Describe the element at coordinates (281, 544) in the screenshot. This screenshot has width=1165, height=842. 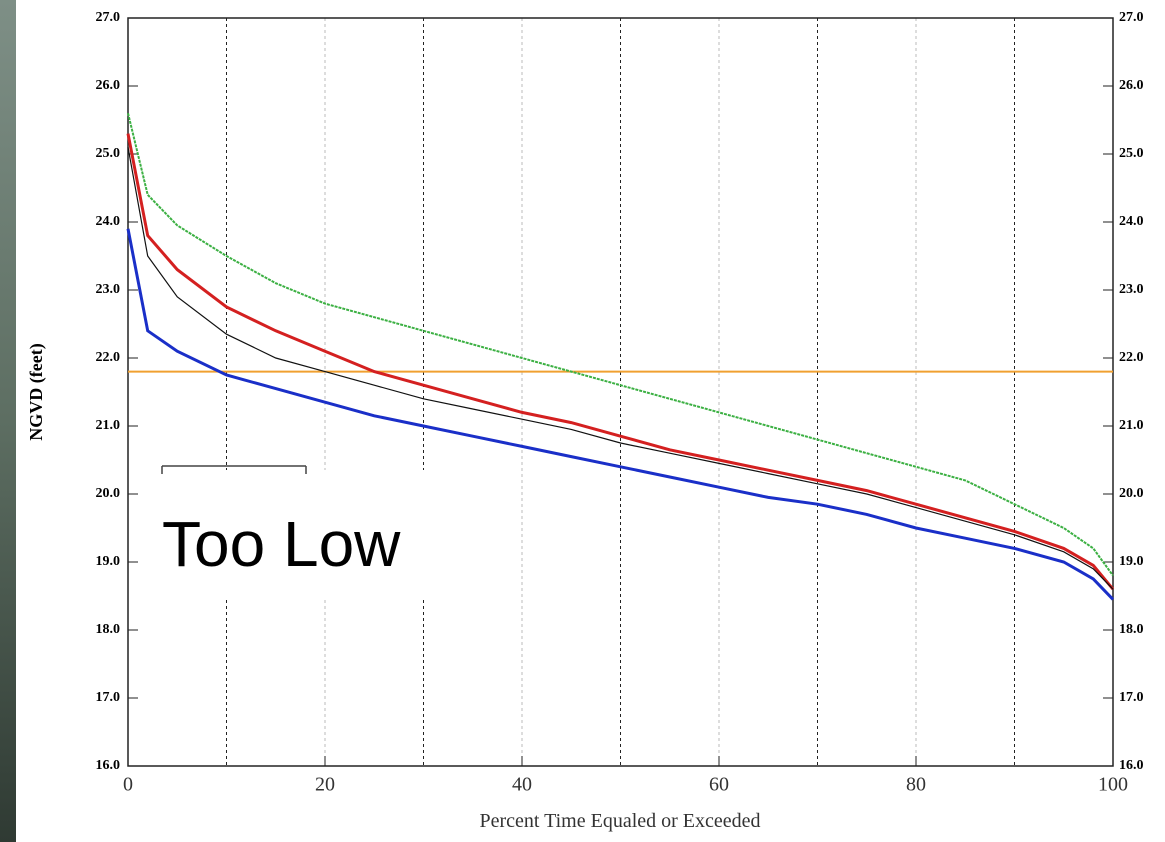
I see `annotation: Too Low` at that location.